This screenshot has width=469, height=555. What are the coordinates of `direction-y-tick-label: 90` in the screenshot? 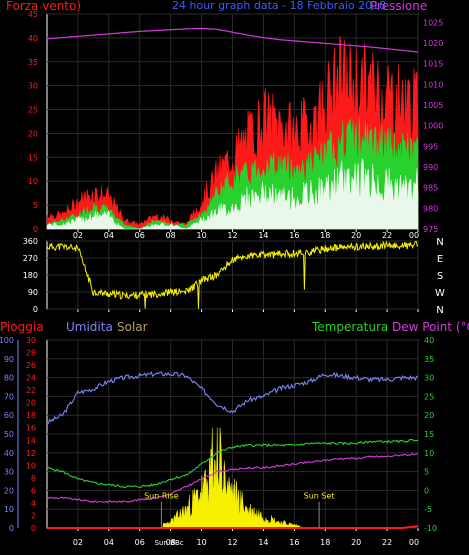 It's located at (33, 292).